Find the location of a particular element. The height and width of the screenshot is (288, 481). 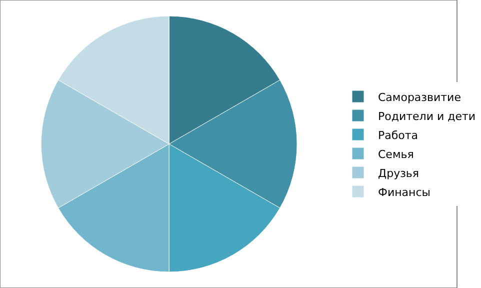

legend-label: Друзья is located at coordinates (399, 173).